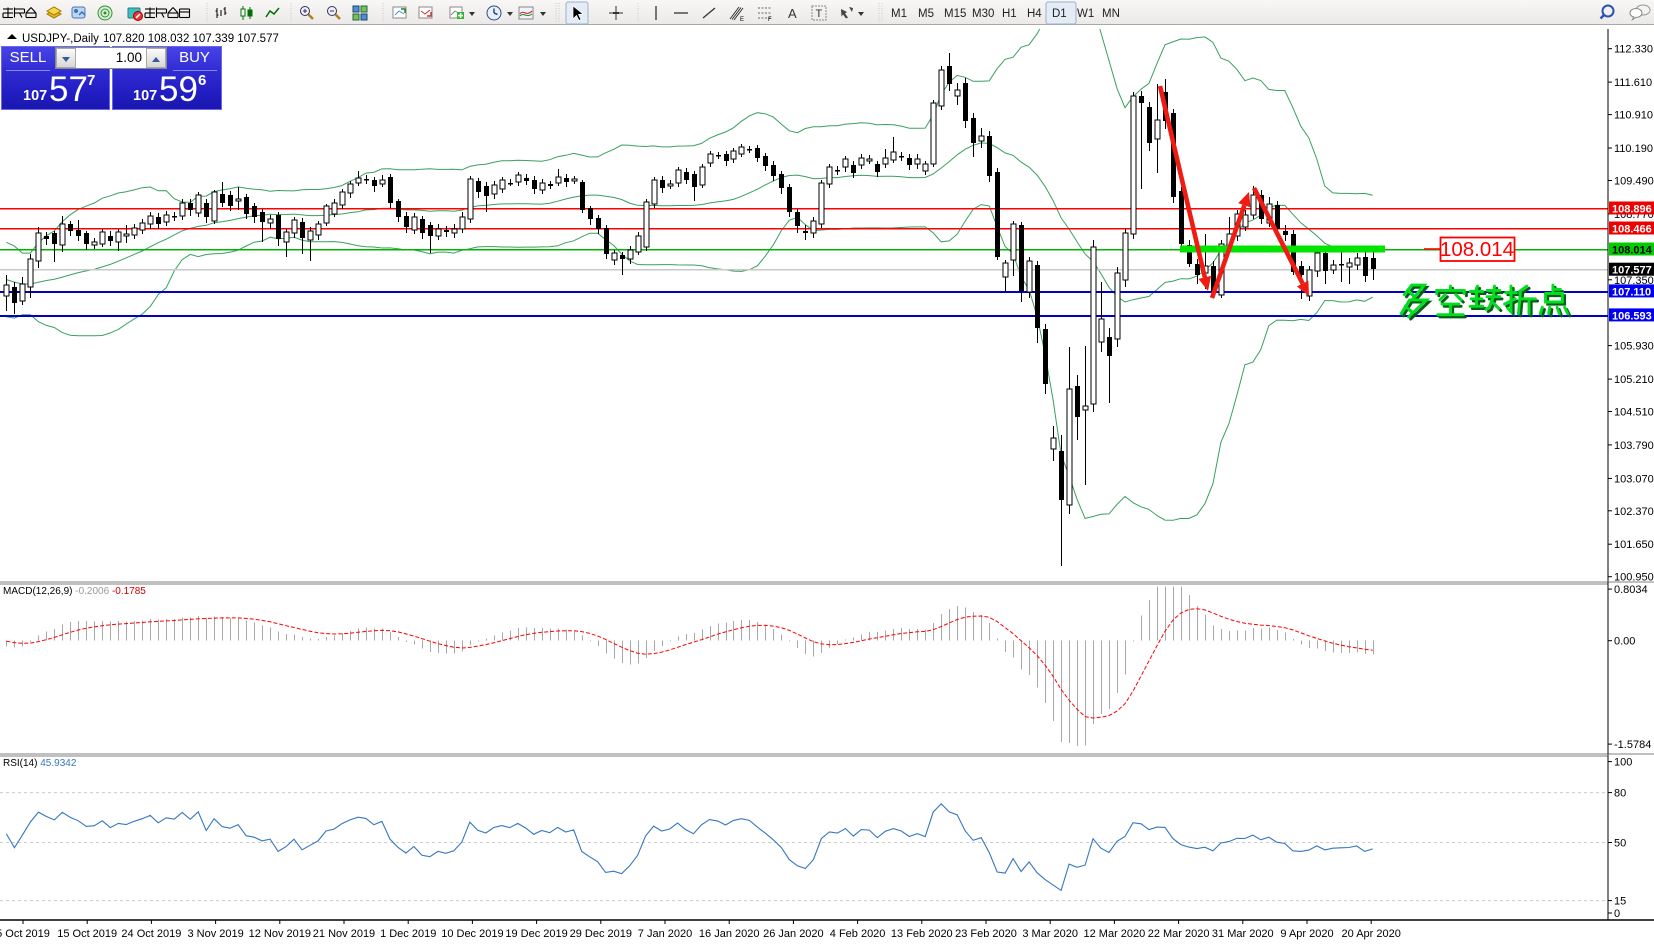 The height and width of the screenshot is (946, 1654). Describe the element at coordinates (1306, 934) in the screenshot. I see `svg-text: 9 Apr 2020` at that location.